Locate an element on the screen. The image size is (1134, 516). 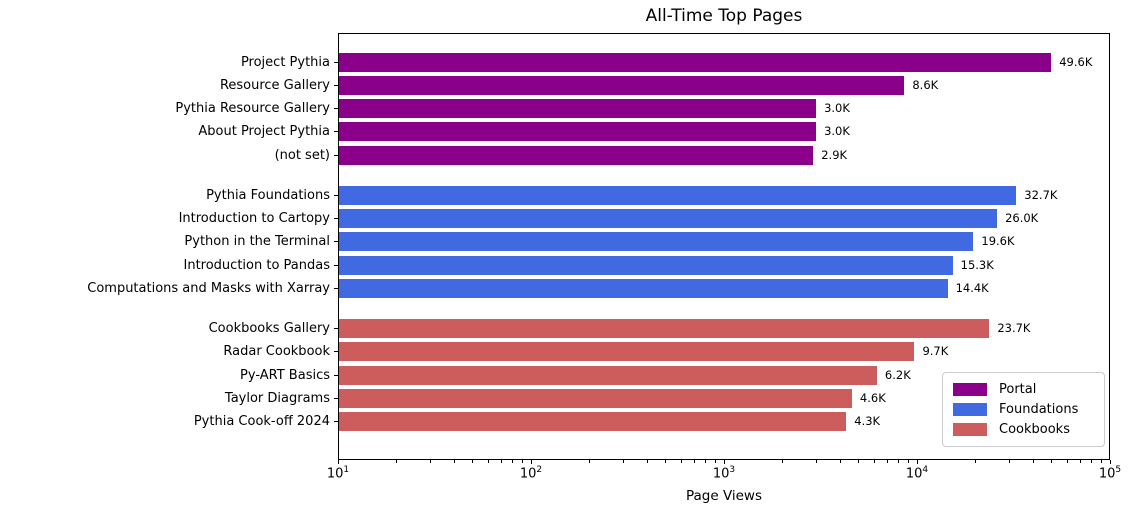
legend: Portal Foundations Cookbooks is located at coordinates (1023, 409).